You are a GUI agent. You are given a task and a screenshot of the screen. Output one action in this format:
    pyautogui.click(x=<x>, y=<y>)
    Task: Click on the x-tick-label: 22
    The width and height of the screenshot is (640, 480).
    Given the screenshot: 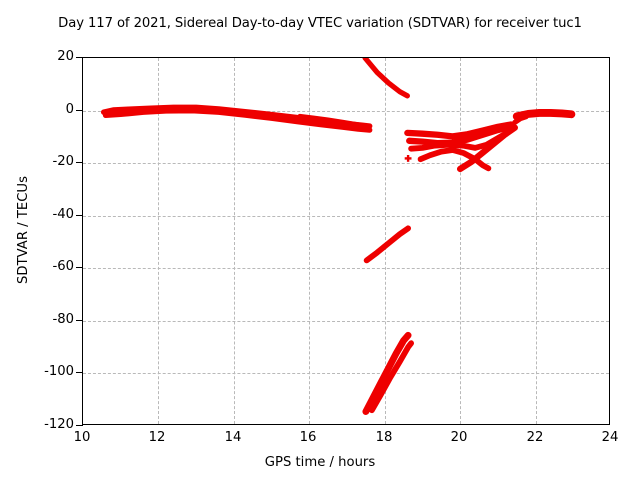 What is the action you would take?
    pyautogui.click(x=535, y=437)
    